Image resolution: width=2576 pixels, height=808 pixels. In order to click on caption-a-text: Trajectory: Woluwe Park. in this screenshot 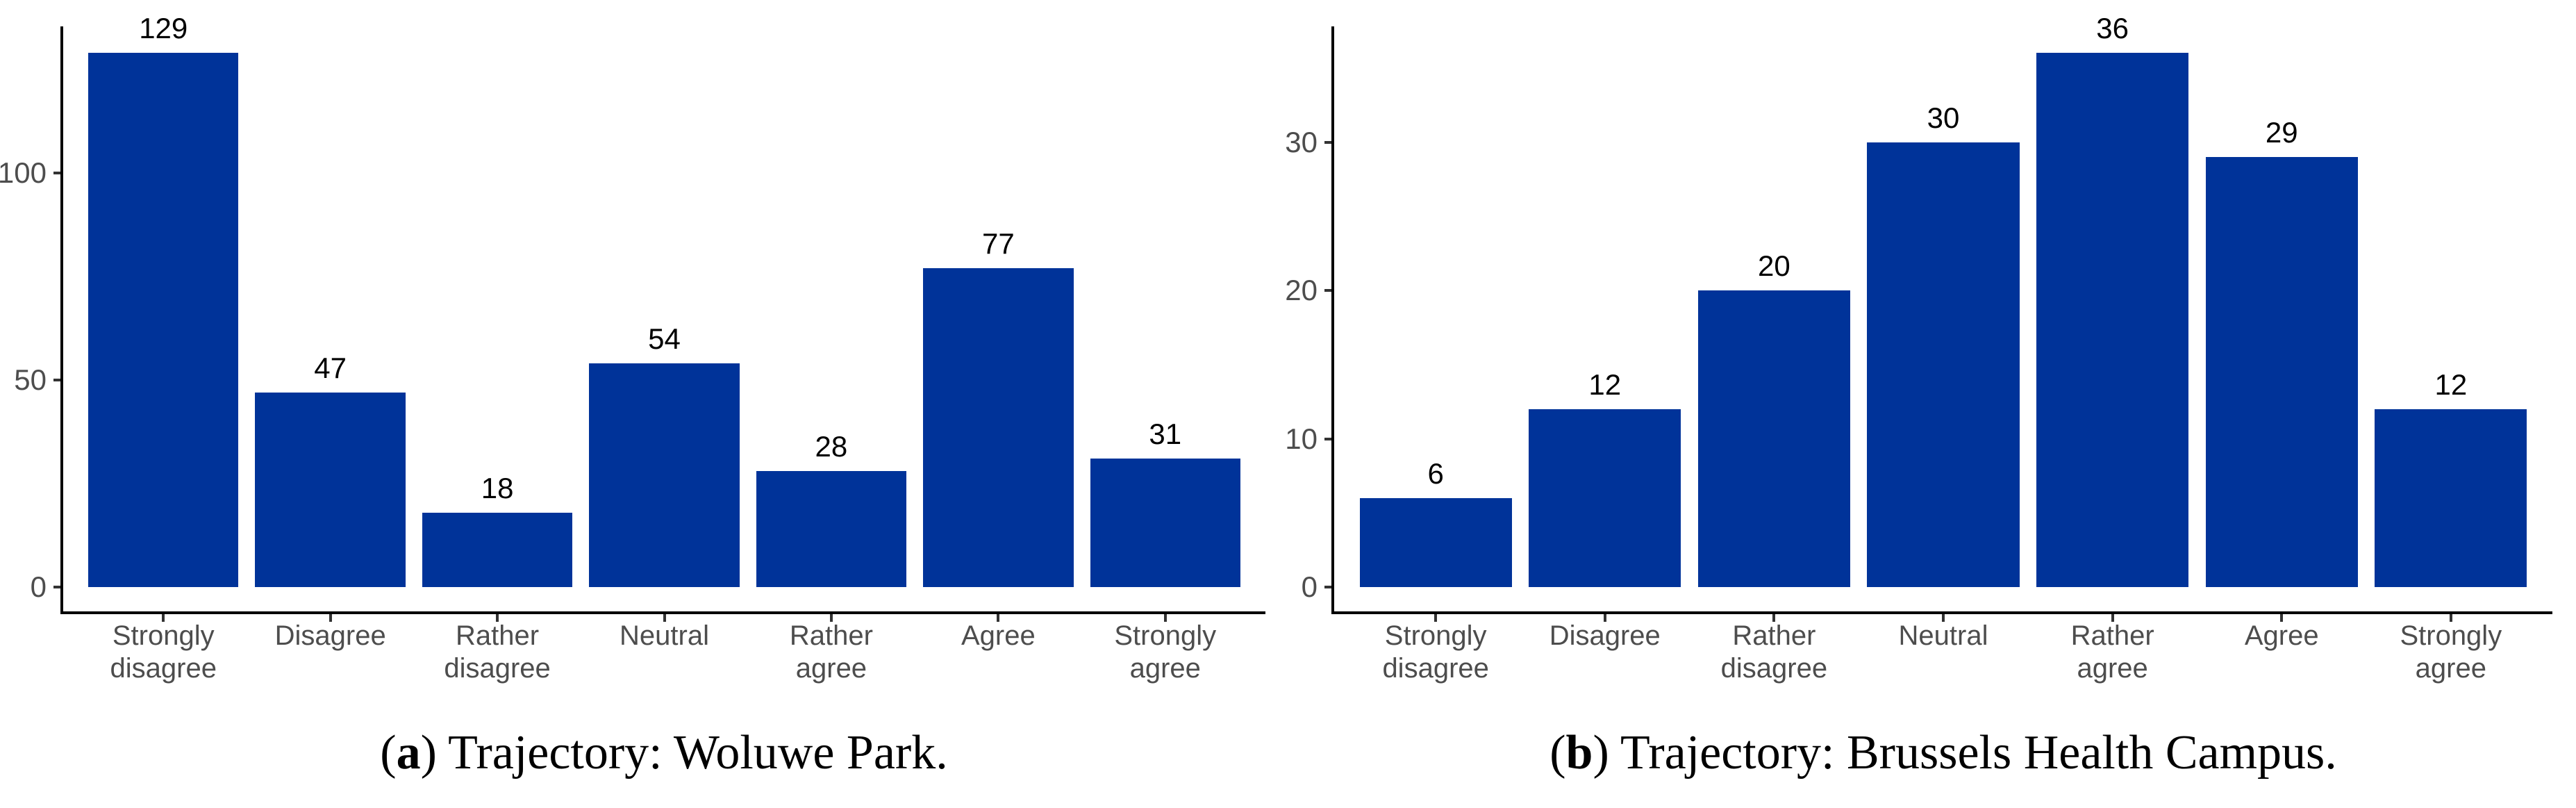, I will do `click(692, 753)`.